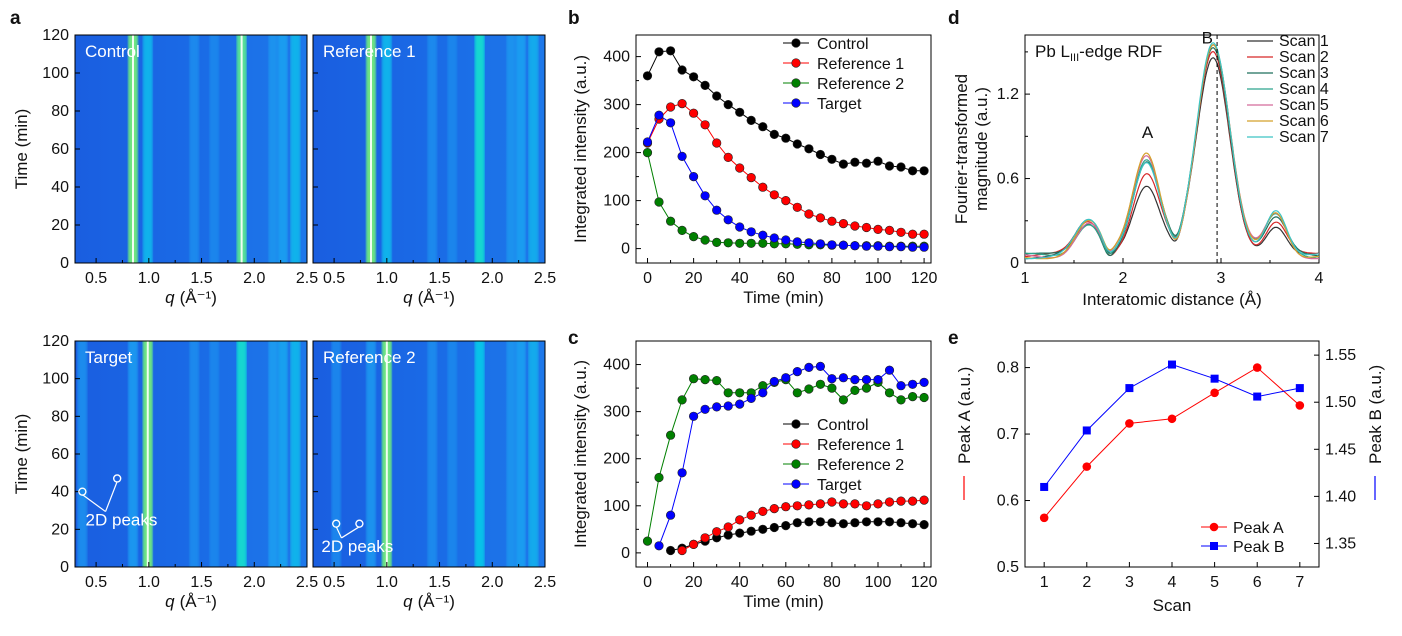  What do you see at coordinates (21, 149) in the screenshot?
I see `y-axis-label: Time (min)` at bounding box center [21, 149].